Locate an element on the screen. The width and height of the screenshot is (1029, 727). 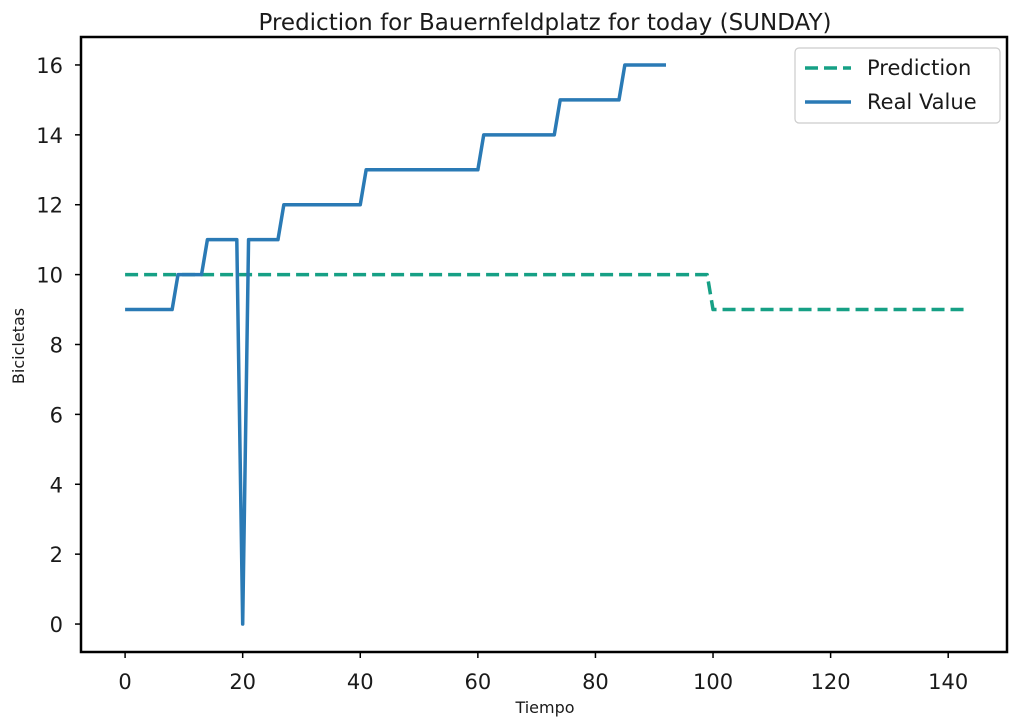
y-tick-label: 4 is located at coordinates (56, 485).